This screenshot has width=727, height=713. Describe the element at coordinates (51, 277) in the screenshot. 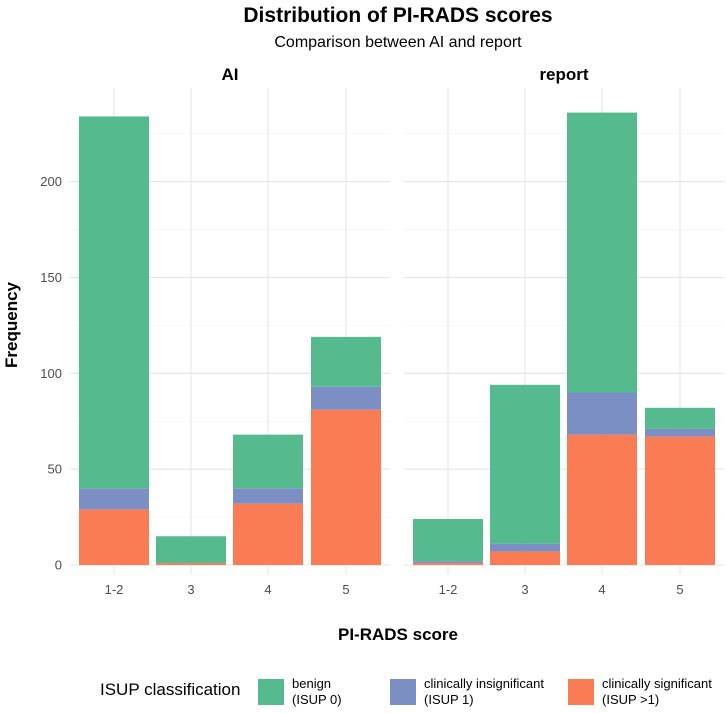

I see `y-tick-label: 150` at that location.